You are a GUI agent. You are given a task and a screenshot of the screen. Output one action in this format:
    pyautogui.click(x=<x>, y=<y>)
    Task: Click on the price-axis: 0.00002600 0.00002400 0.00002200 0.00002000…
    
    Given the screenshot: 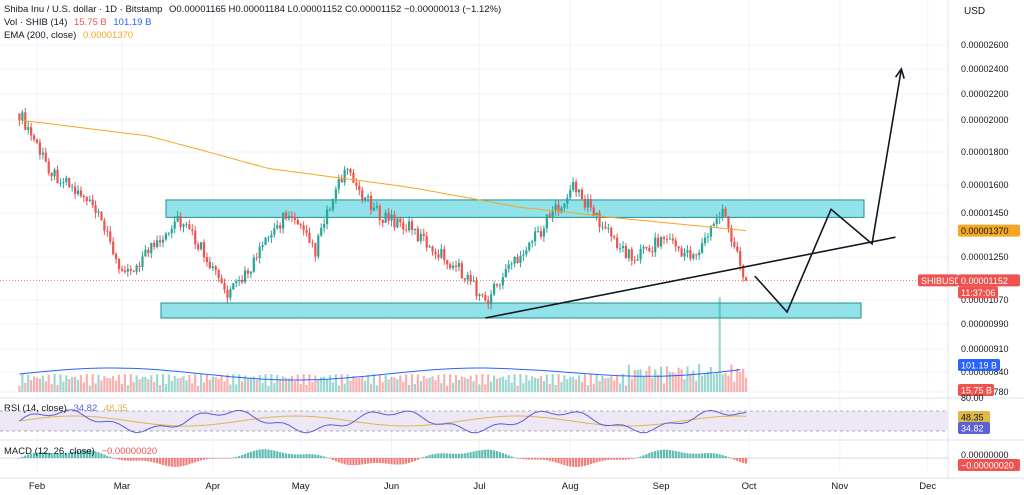 What is the action you would take?
    pyautogui.click(x=969, y=255)
    